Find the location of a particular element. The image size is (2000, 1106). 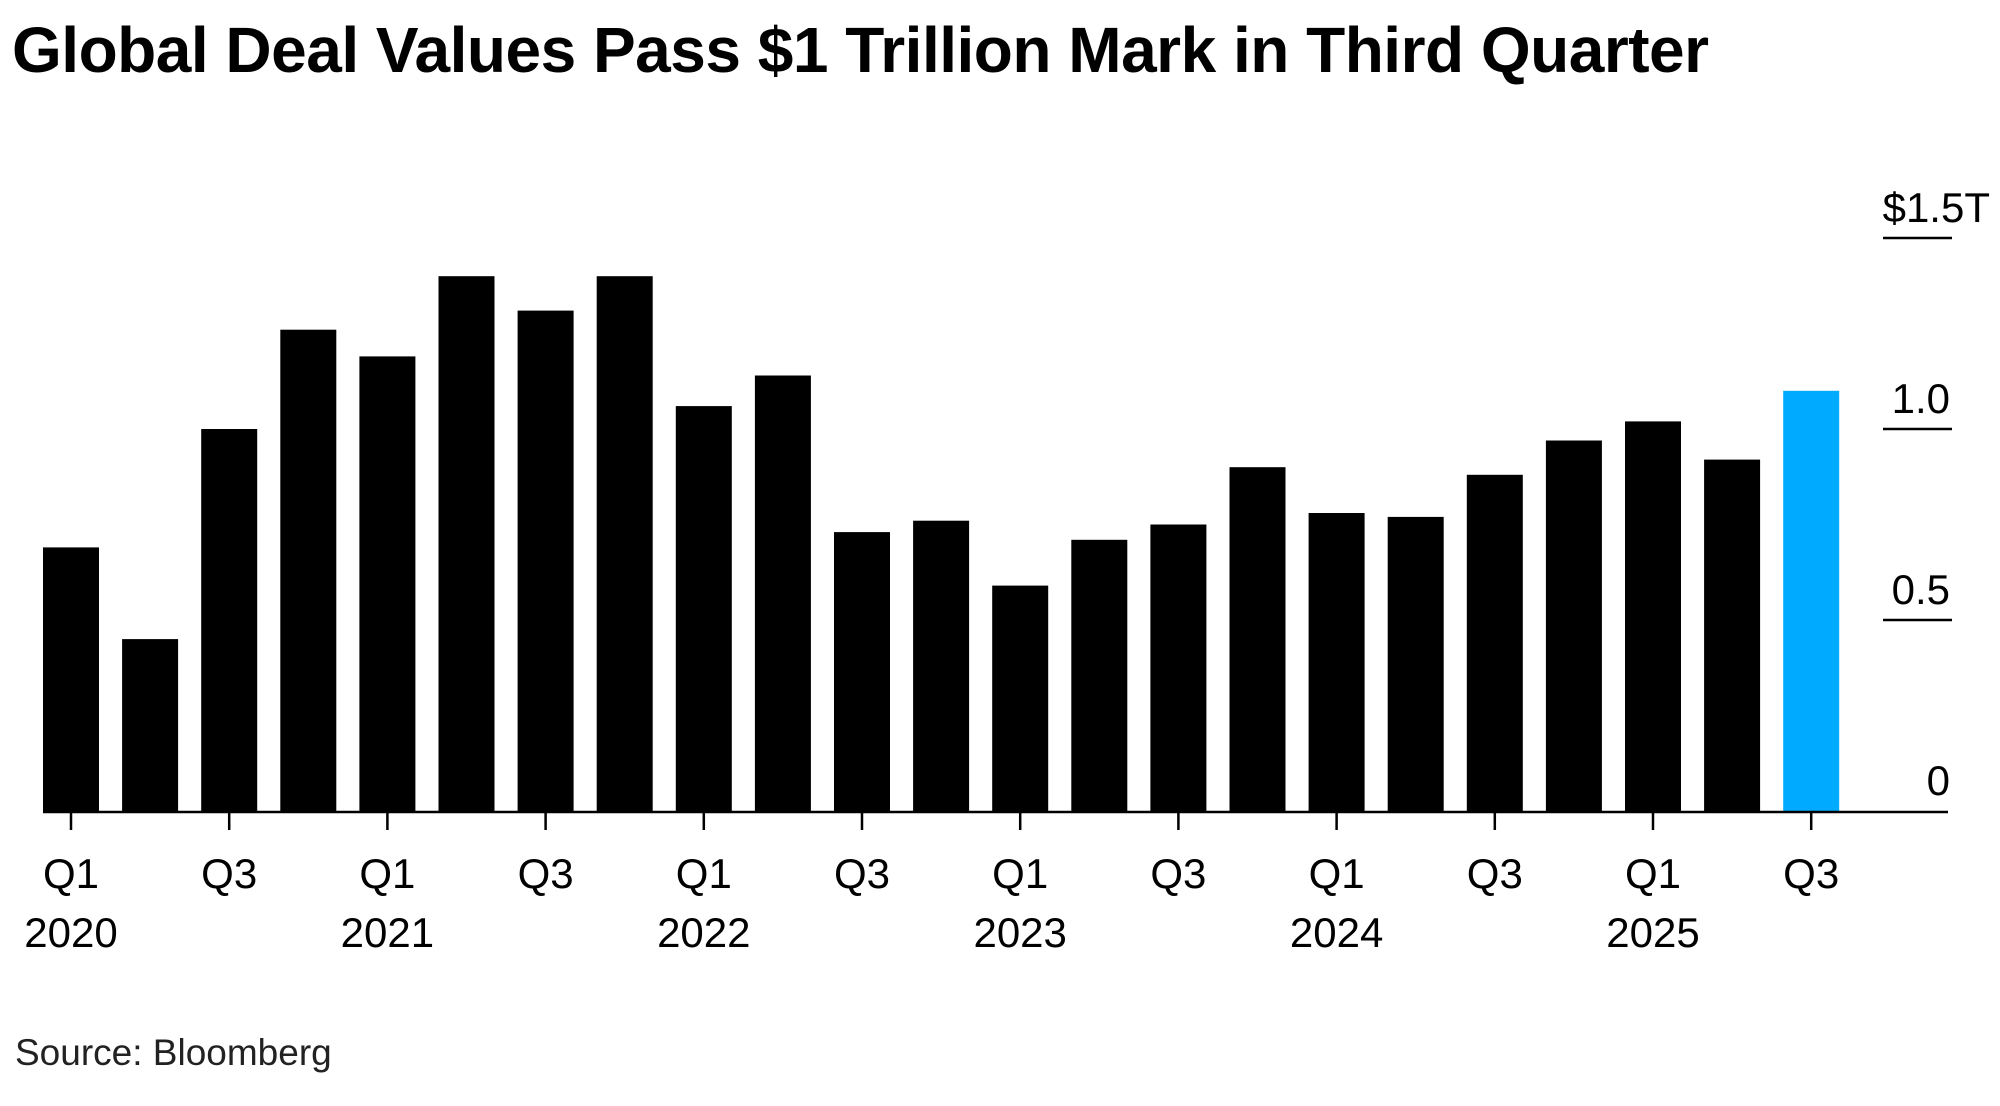

x-tick-label-year: 2021 is located at coordinates (387, 932).